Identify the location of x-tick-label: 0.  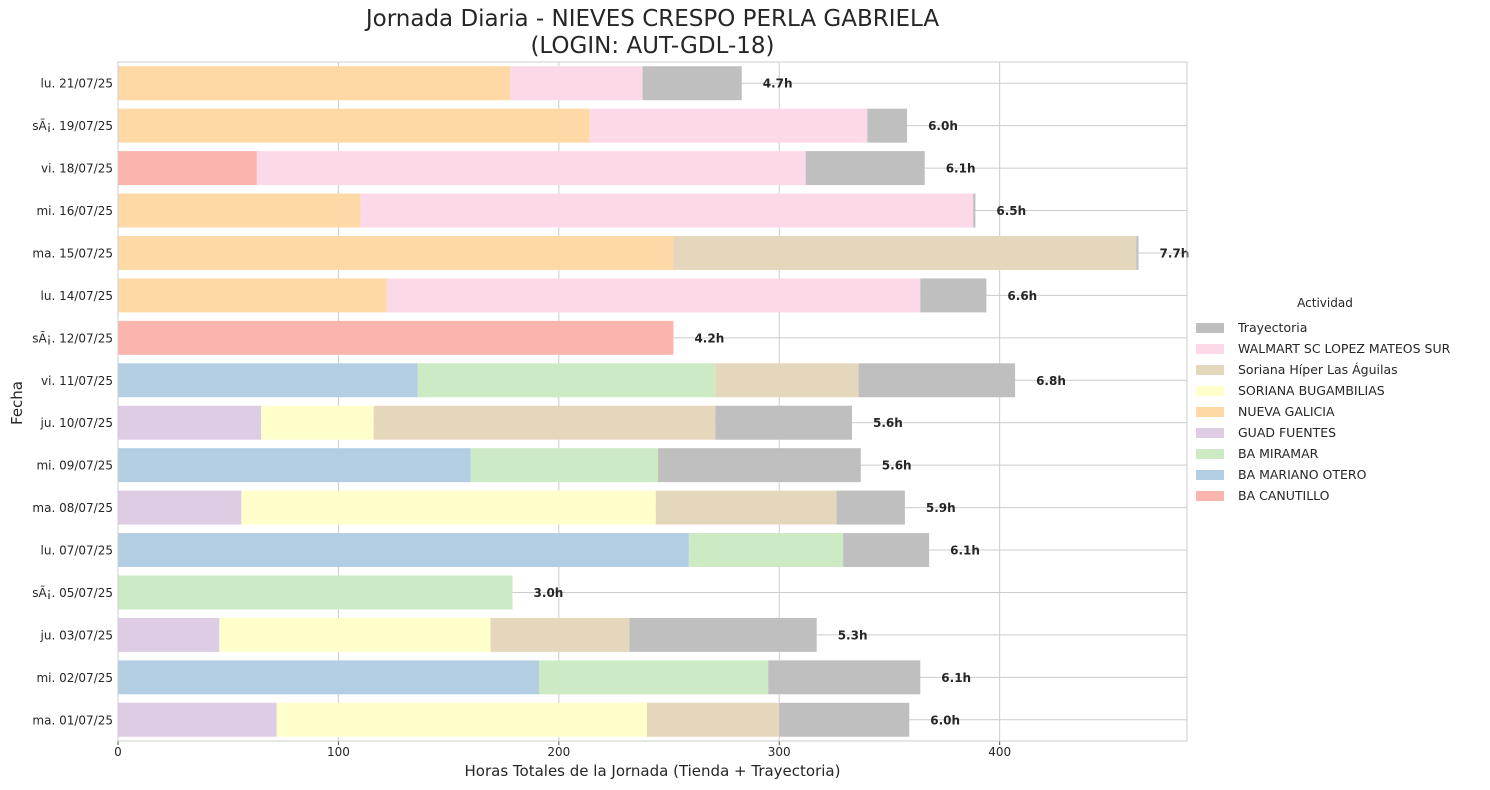
(118, 752).